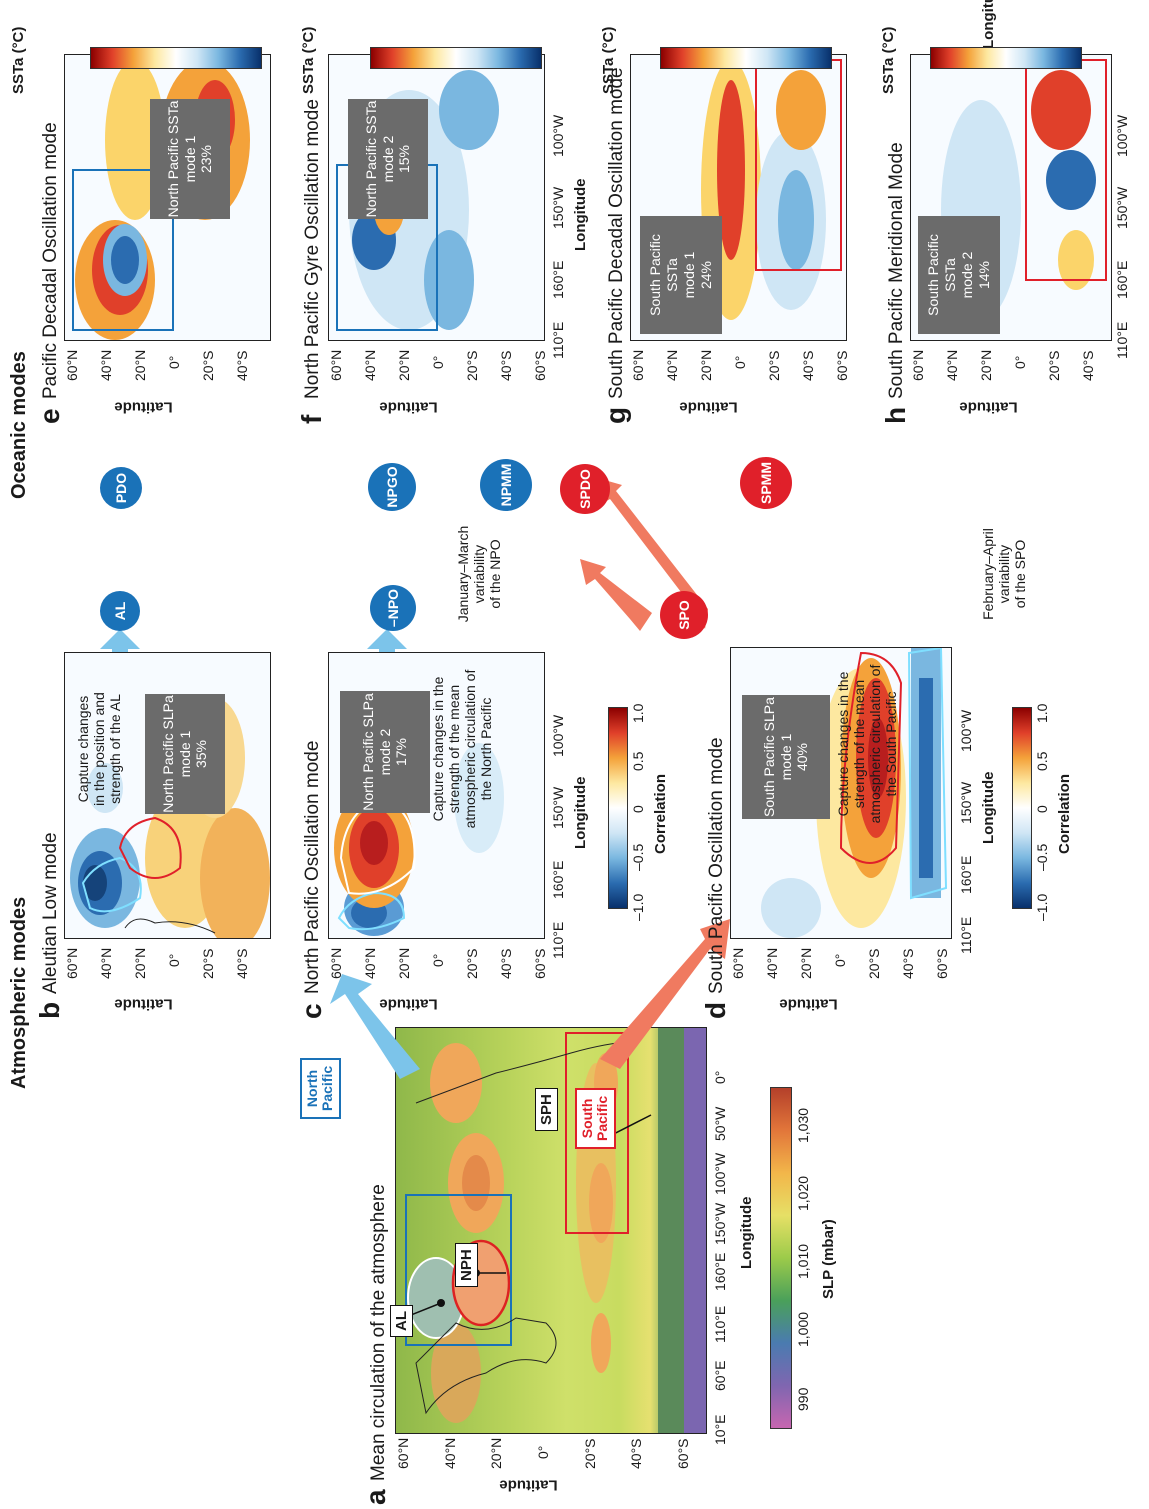 This screenshot has height=1509, width=1149. I want to click on d-box-line1: South Pacific SLPa, so click(768, 757).